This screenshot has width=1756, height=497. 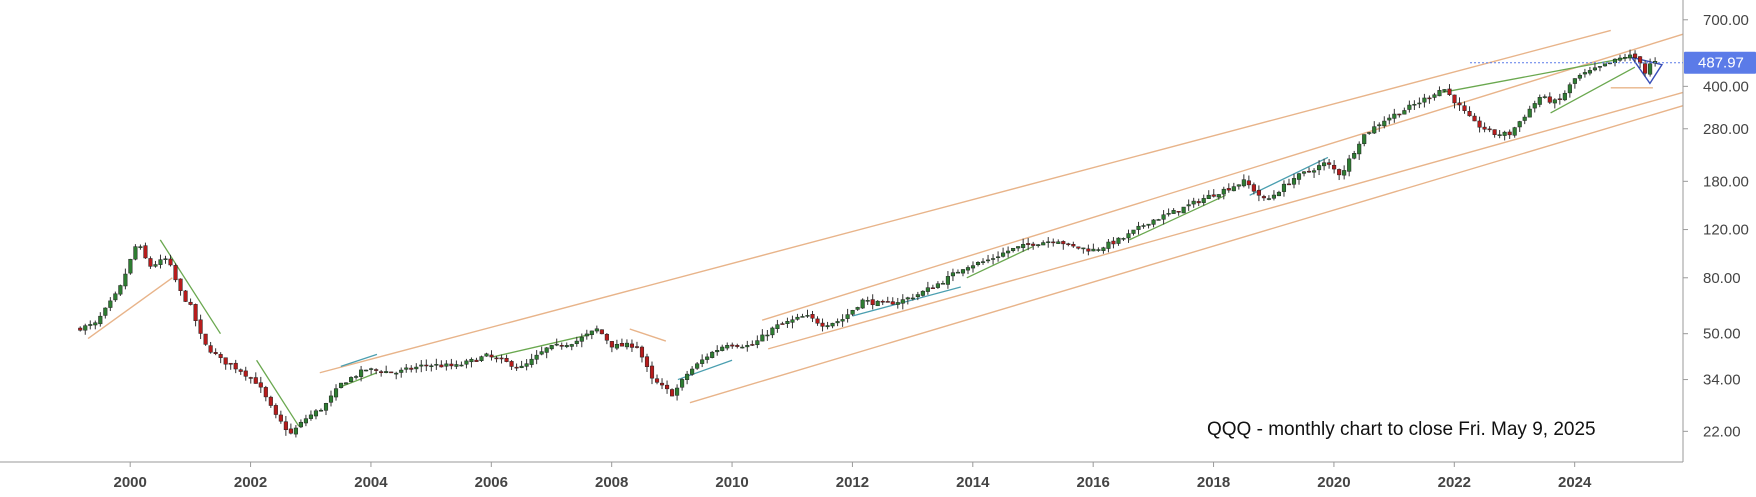 I want to click on x-tick-label: 2020, so click(x=1333, y=482).